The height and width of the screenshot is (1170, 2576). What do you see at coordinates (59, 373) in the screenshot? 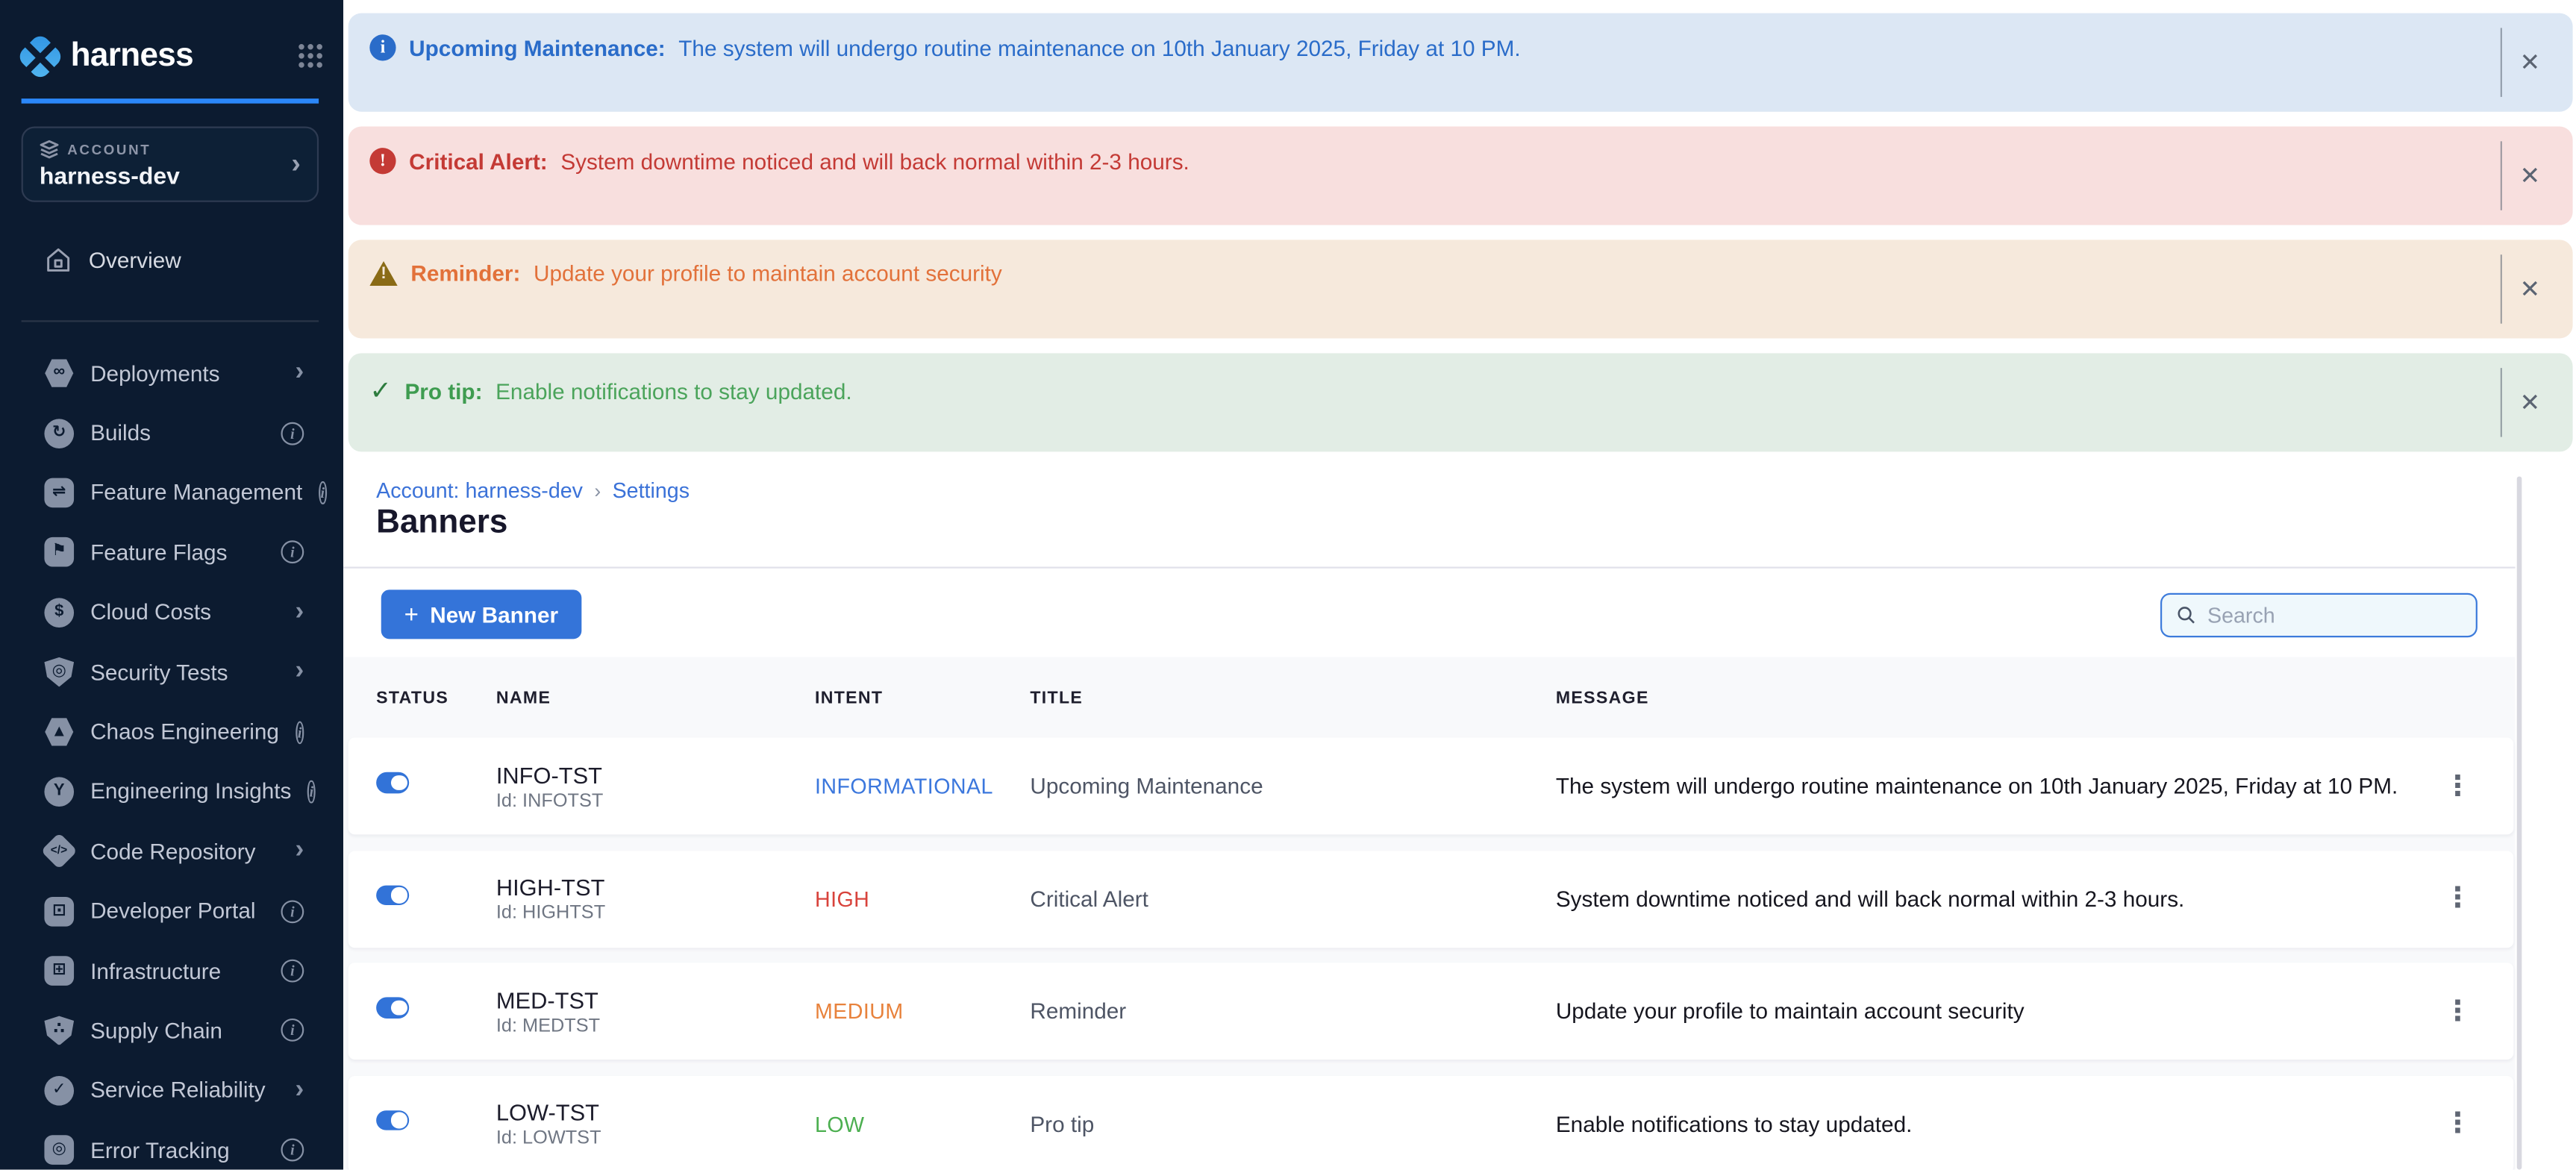
I see `deployments-icon: ∞` at bounding box center [59, 373].